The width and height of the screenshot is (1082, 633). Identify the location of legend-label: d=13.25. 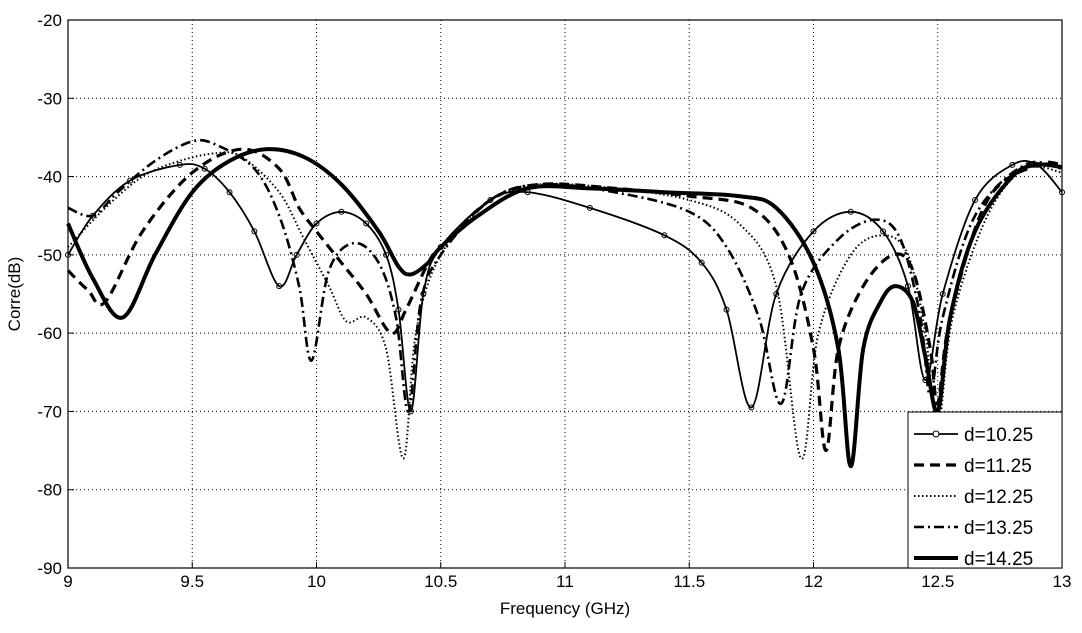
(998, 528).